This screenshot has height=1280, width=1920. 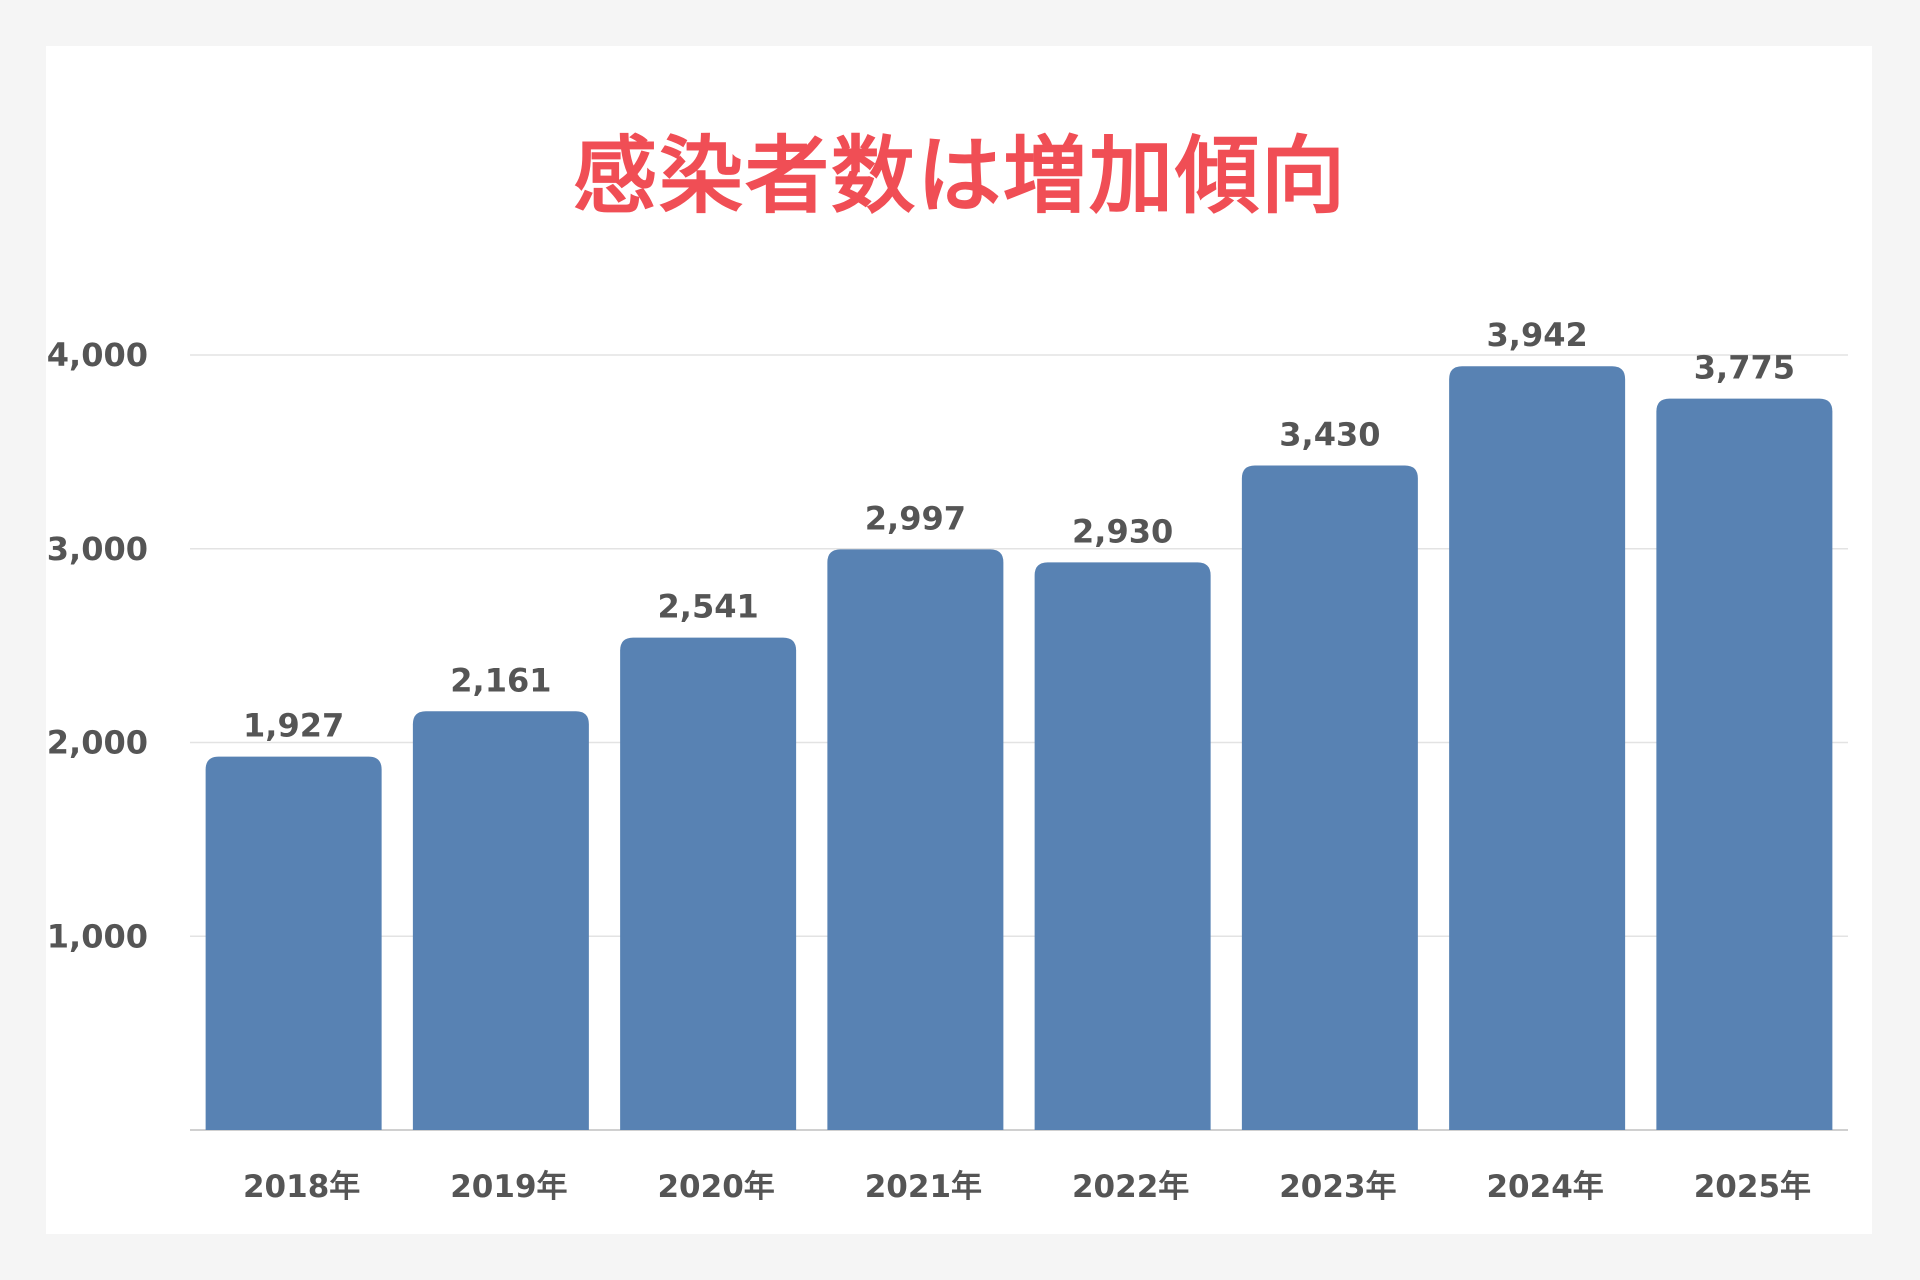 I want to click on x-tick-label: 2019年, so click(x=508, y=1187).